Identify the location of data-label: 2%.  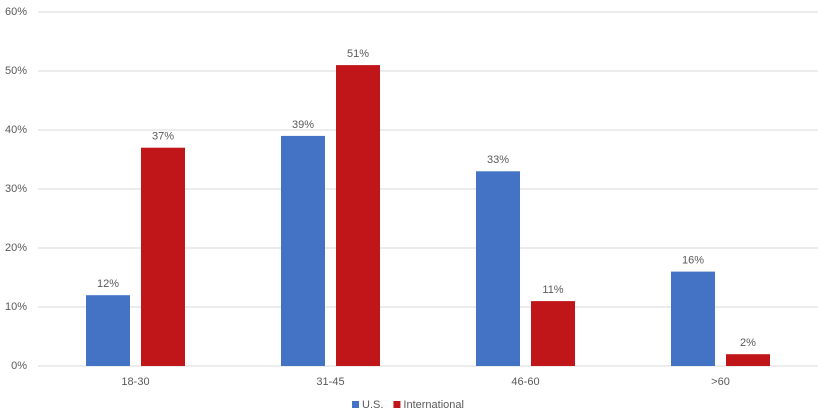
(748, 343).